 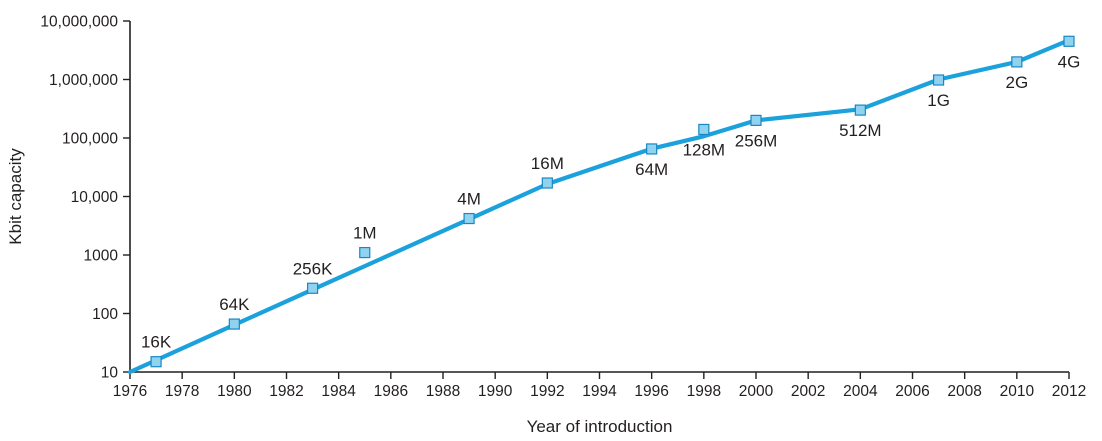 What do you see at coordinates (156, 342) in the screenshot?
I see `data-point-16k-label: 16K` at bounding box center [156, 342].